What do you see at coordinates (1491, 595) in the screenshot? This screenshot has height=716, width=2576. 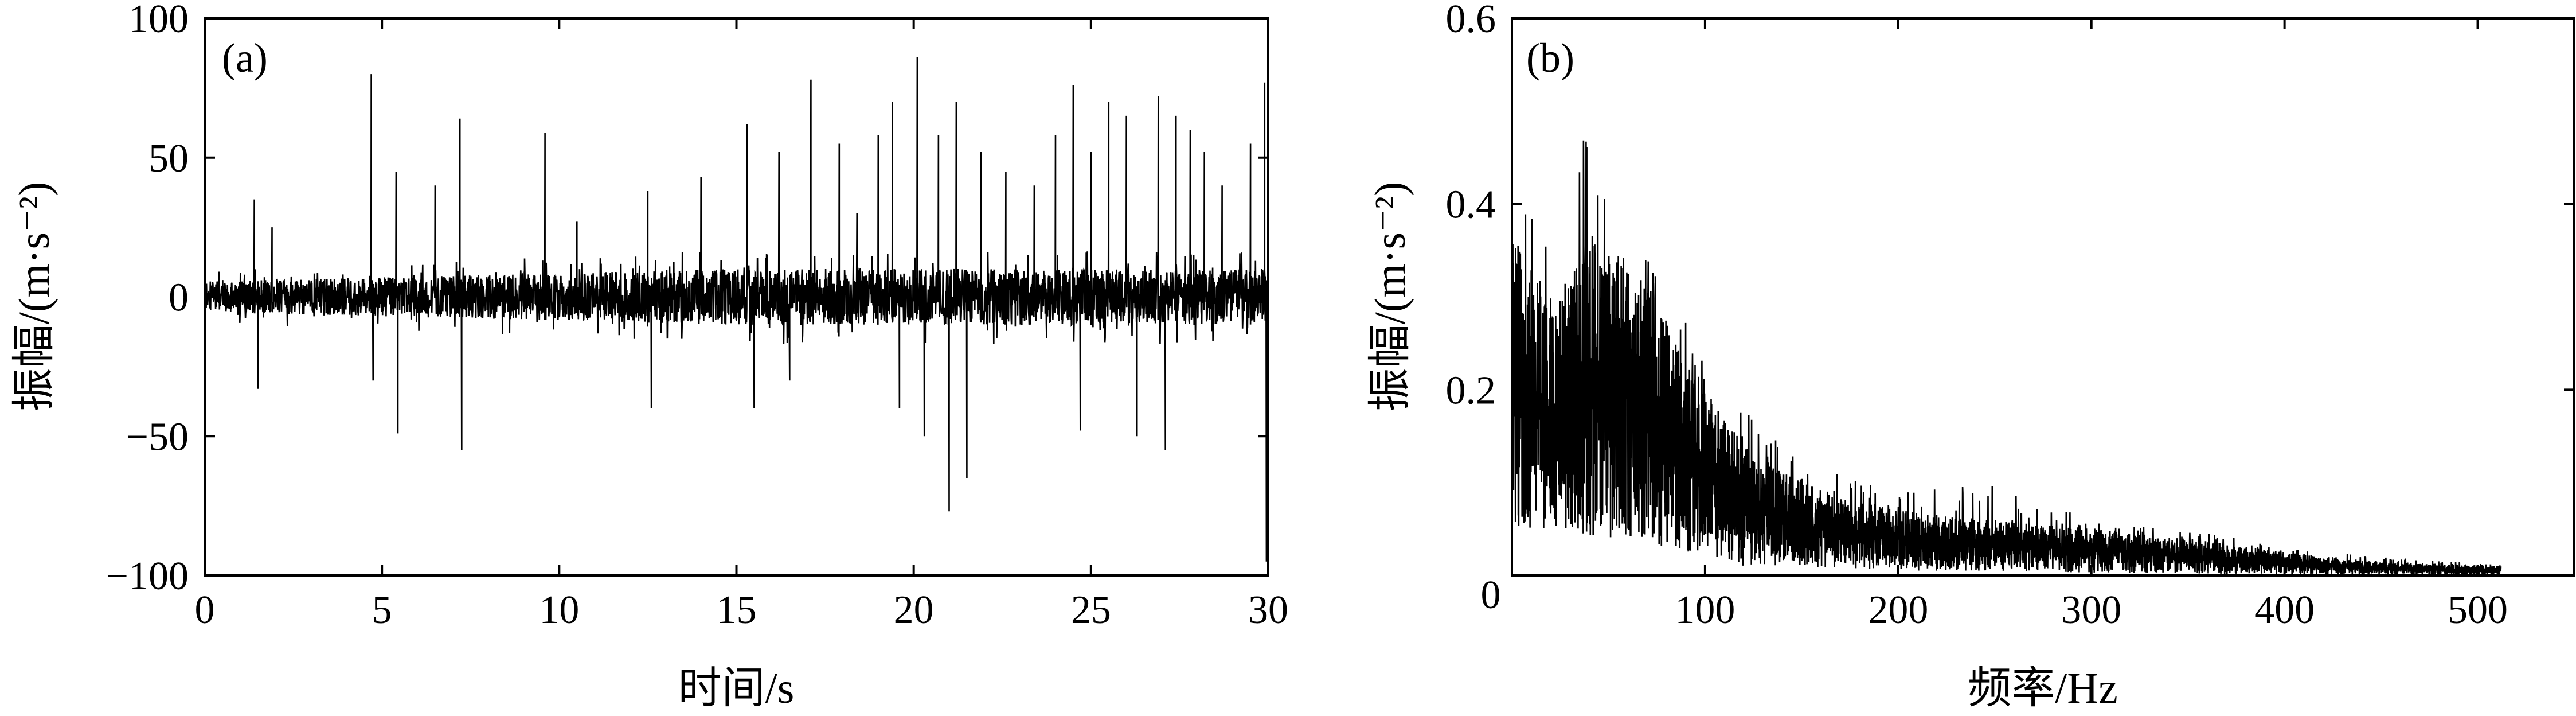 I see `origin-label-b: 0` at bounding box center [1491, 595].